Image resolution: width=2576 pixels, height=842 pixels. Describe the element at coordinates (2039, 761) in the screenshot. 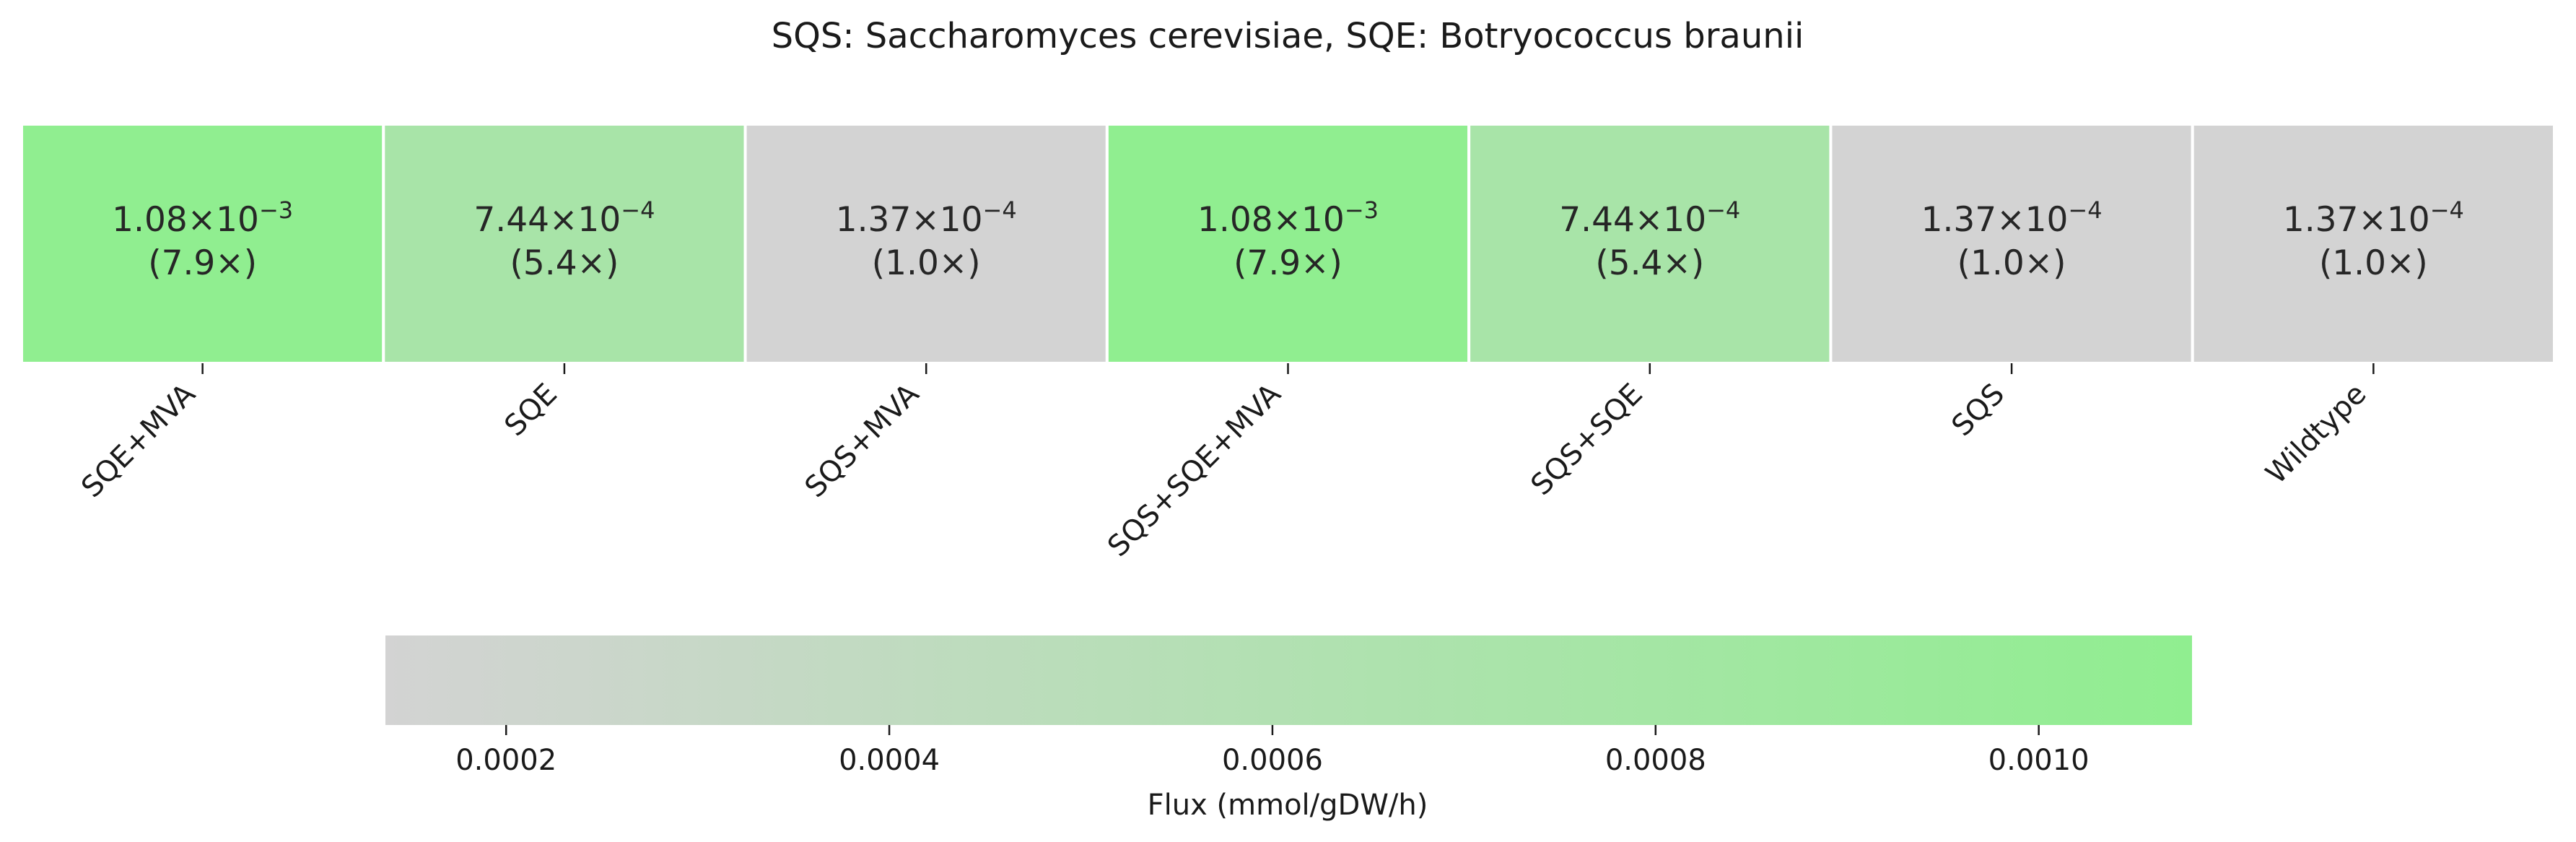

I see `colorbar-tick-label: 0.0010` at that location.